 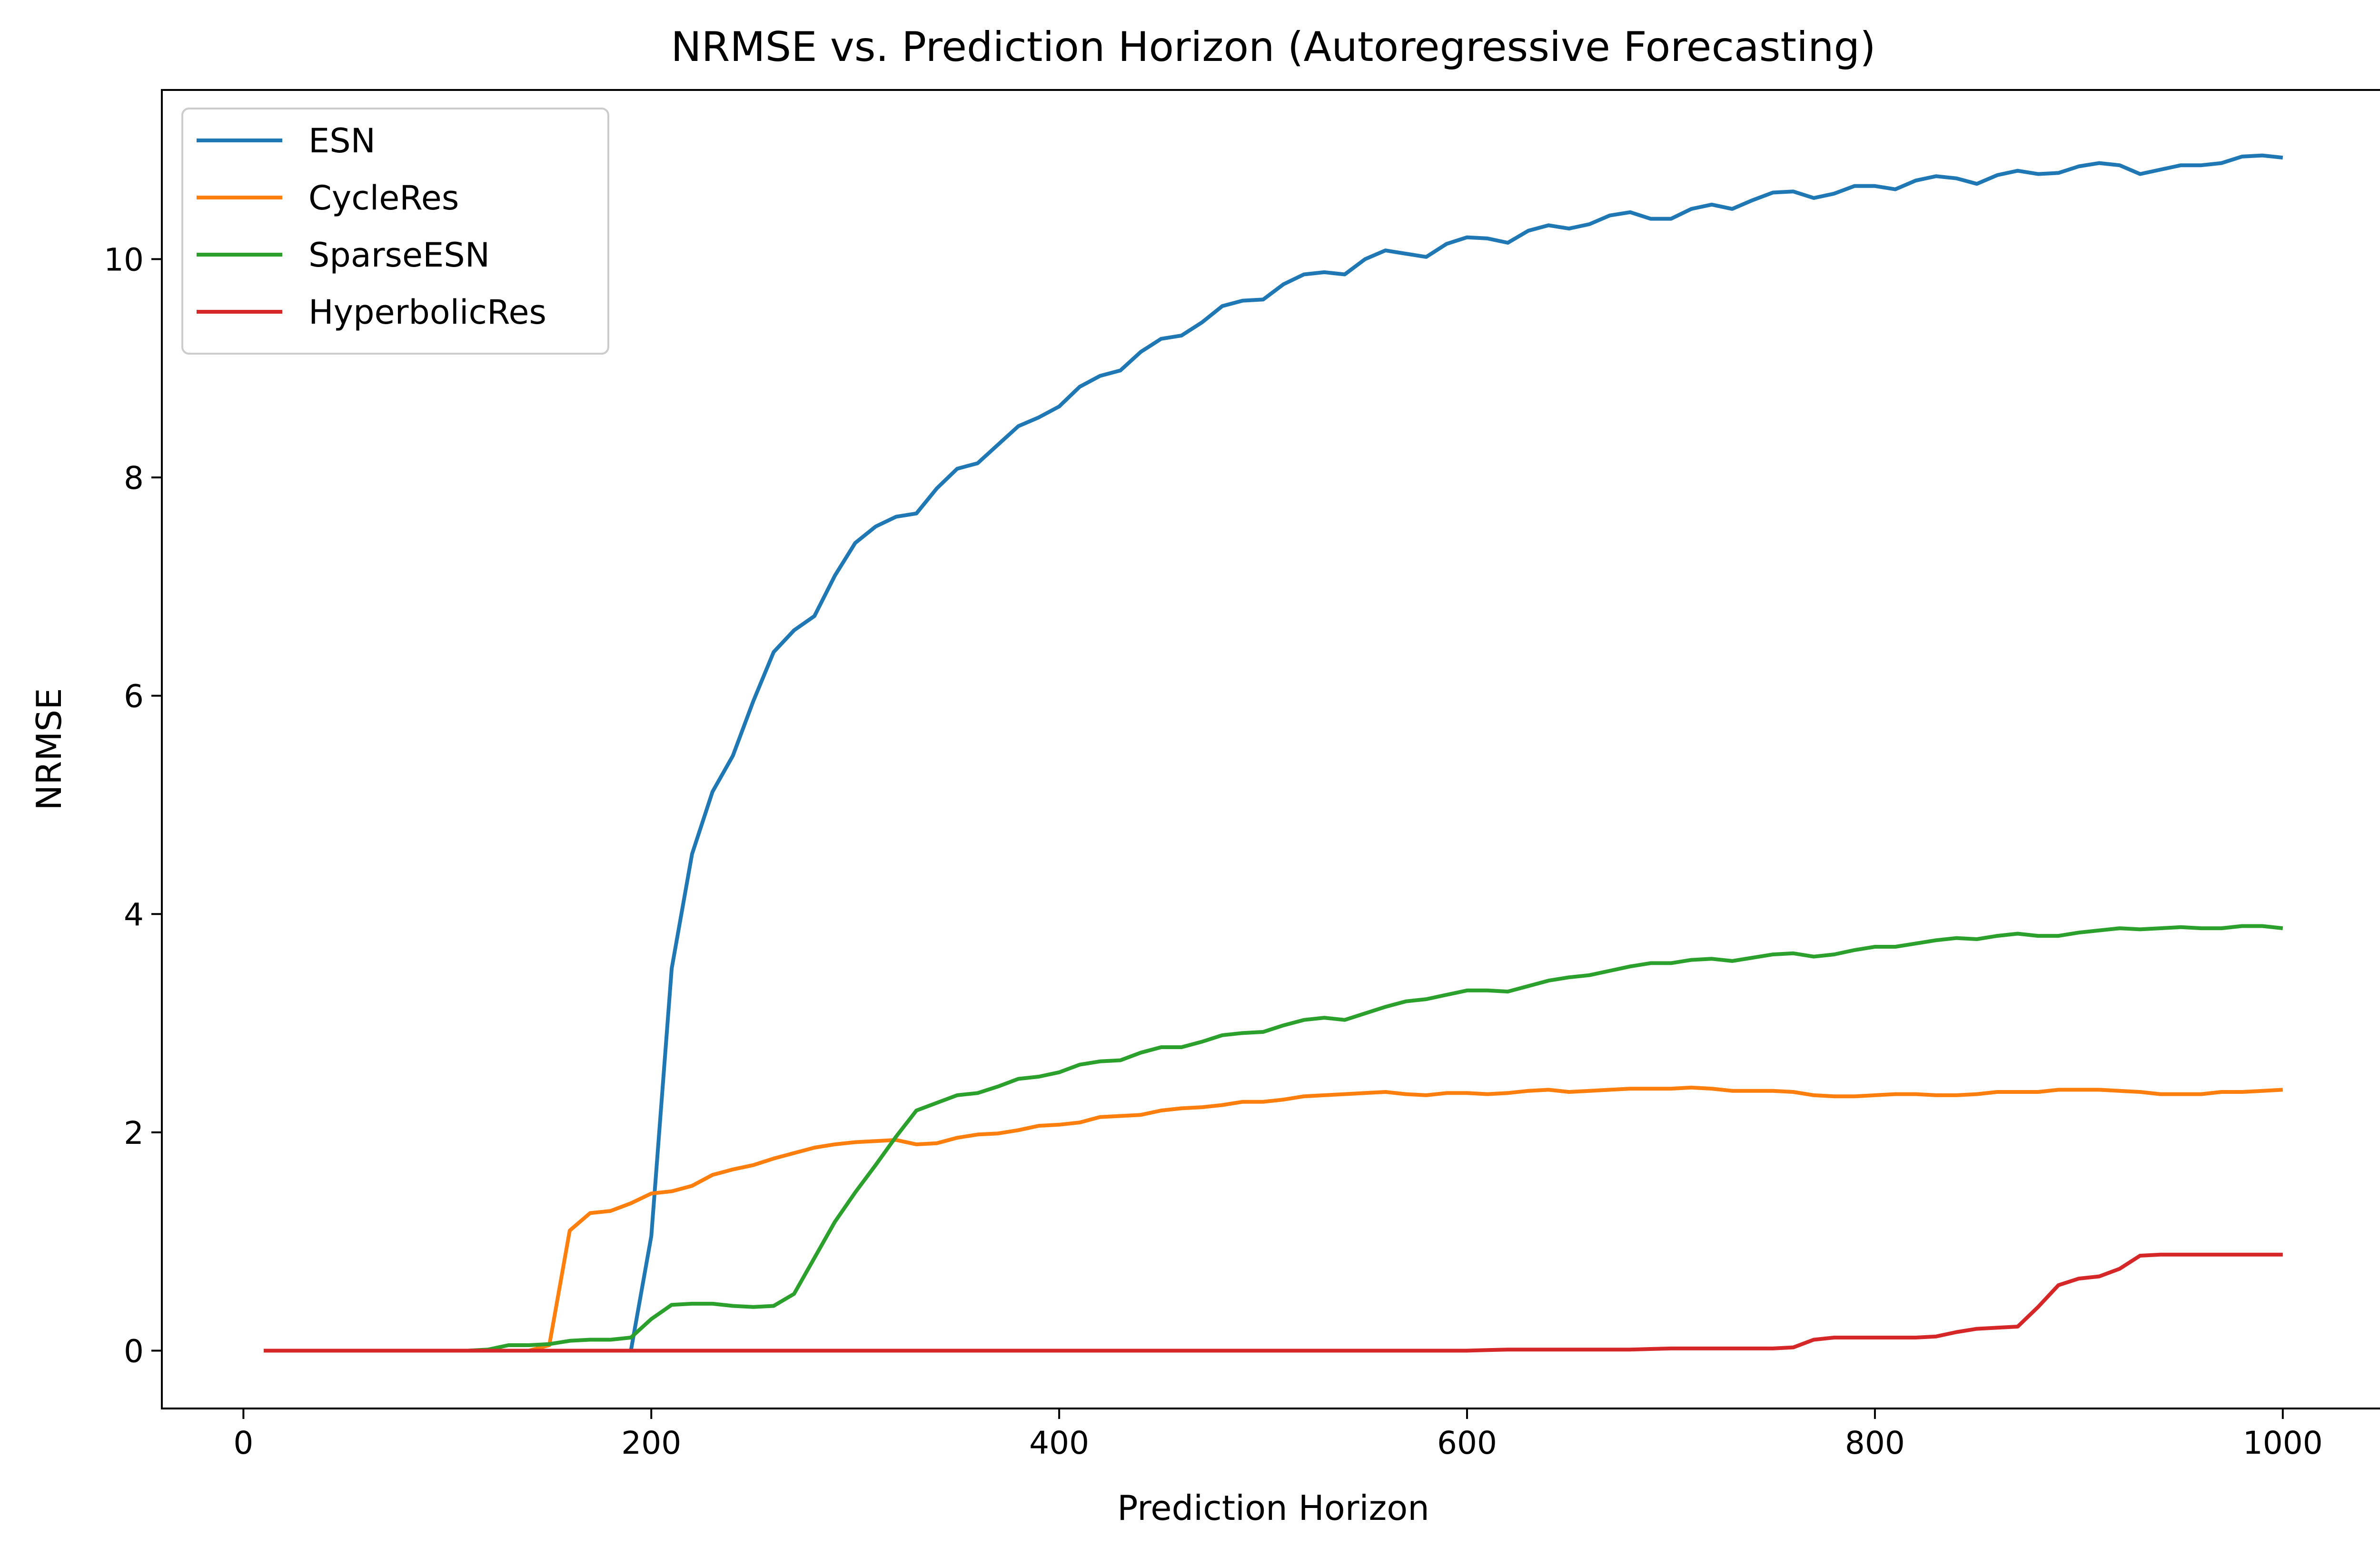 What do you see at coordinates (134, 1351) in the screenshot?
I see `y-tick-label: 0` at bounding box center [134, 1351].